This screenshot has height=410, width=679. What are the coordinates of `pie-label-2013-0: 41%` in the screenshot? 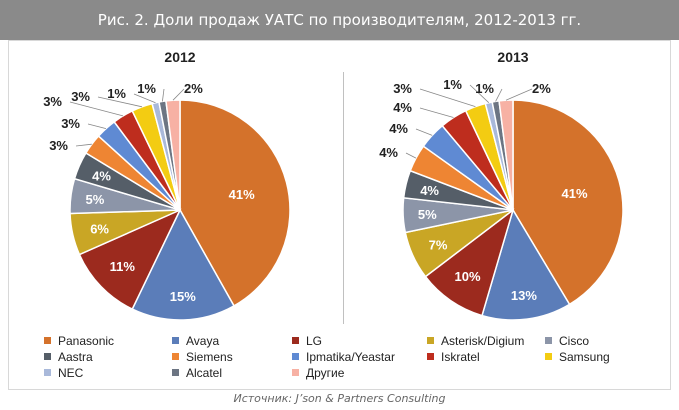 It's located at (574, 193).